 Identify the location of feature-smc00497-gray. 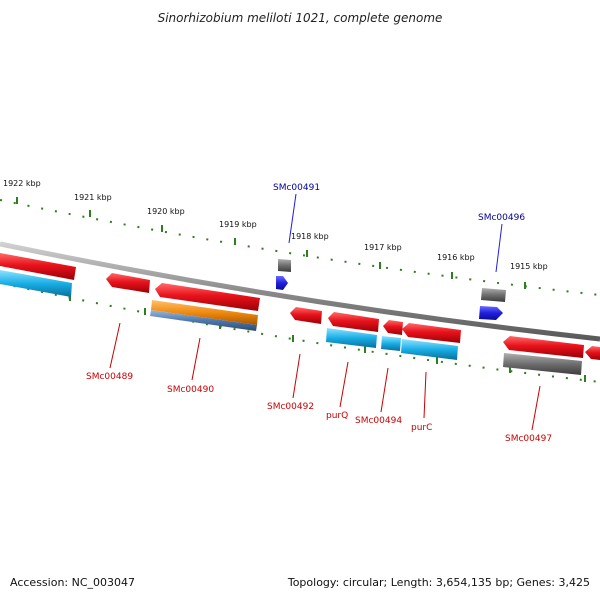
(542, 364).